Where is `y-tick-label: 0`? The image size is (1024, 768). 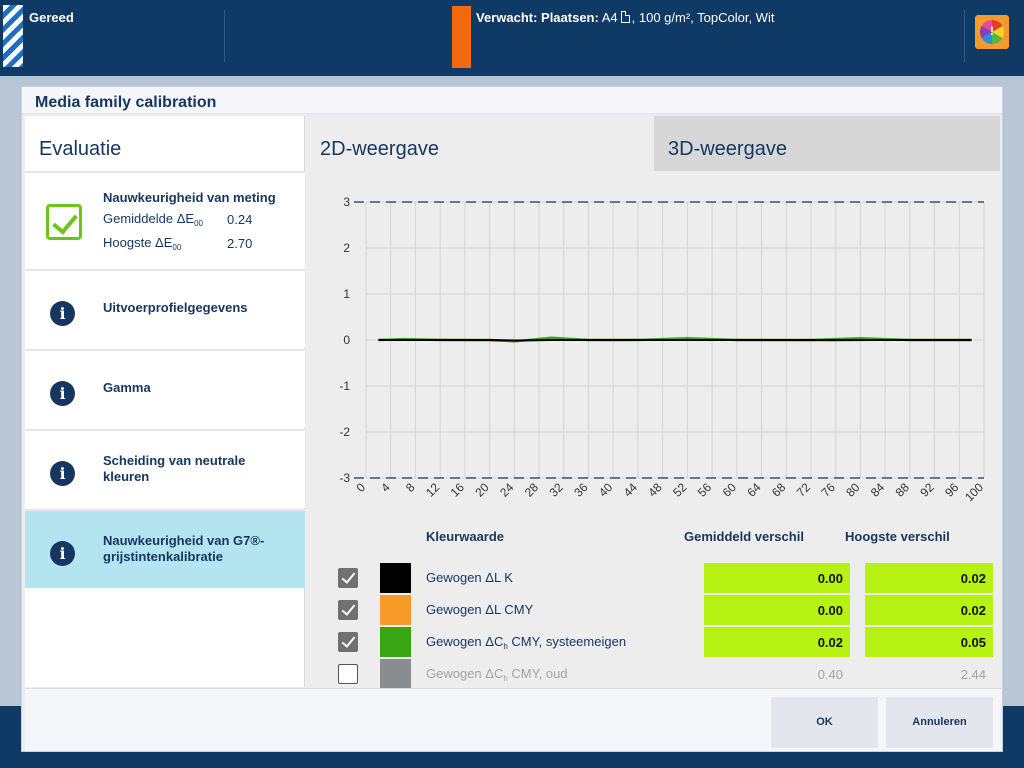
y-tick-label: 0 is located at coordinates (346, 340).